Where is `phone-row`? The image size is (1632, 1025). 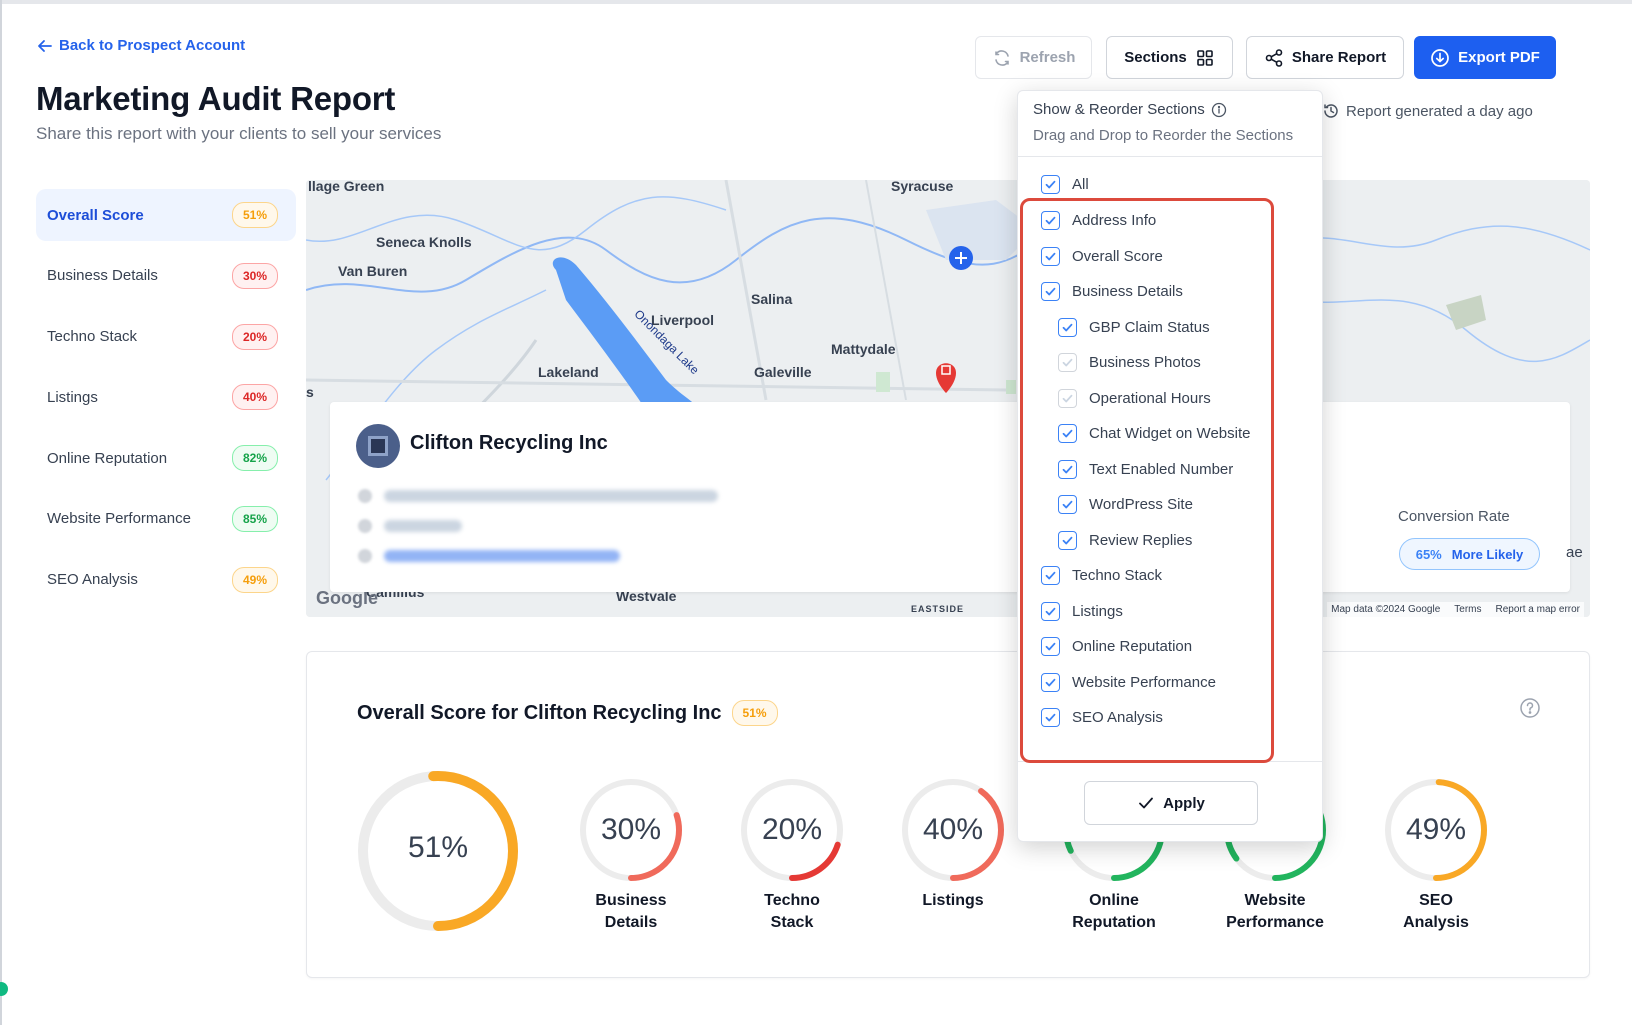
phone-row is located at coordinates (410, 526).